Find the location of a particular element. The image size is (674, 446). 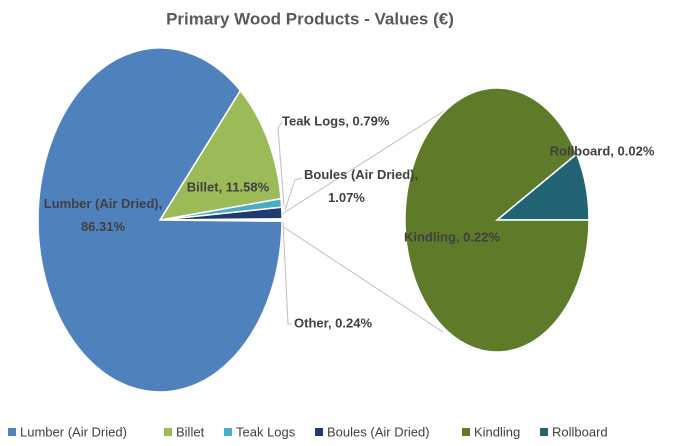

data-label: Boules (Air Dried), 1.07% is located at coordinates (361, 186).